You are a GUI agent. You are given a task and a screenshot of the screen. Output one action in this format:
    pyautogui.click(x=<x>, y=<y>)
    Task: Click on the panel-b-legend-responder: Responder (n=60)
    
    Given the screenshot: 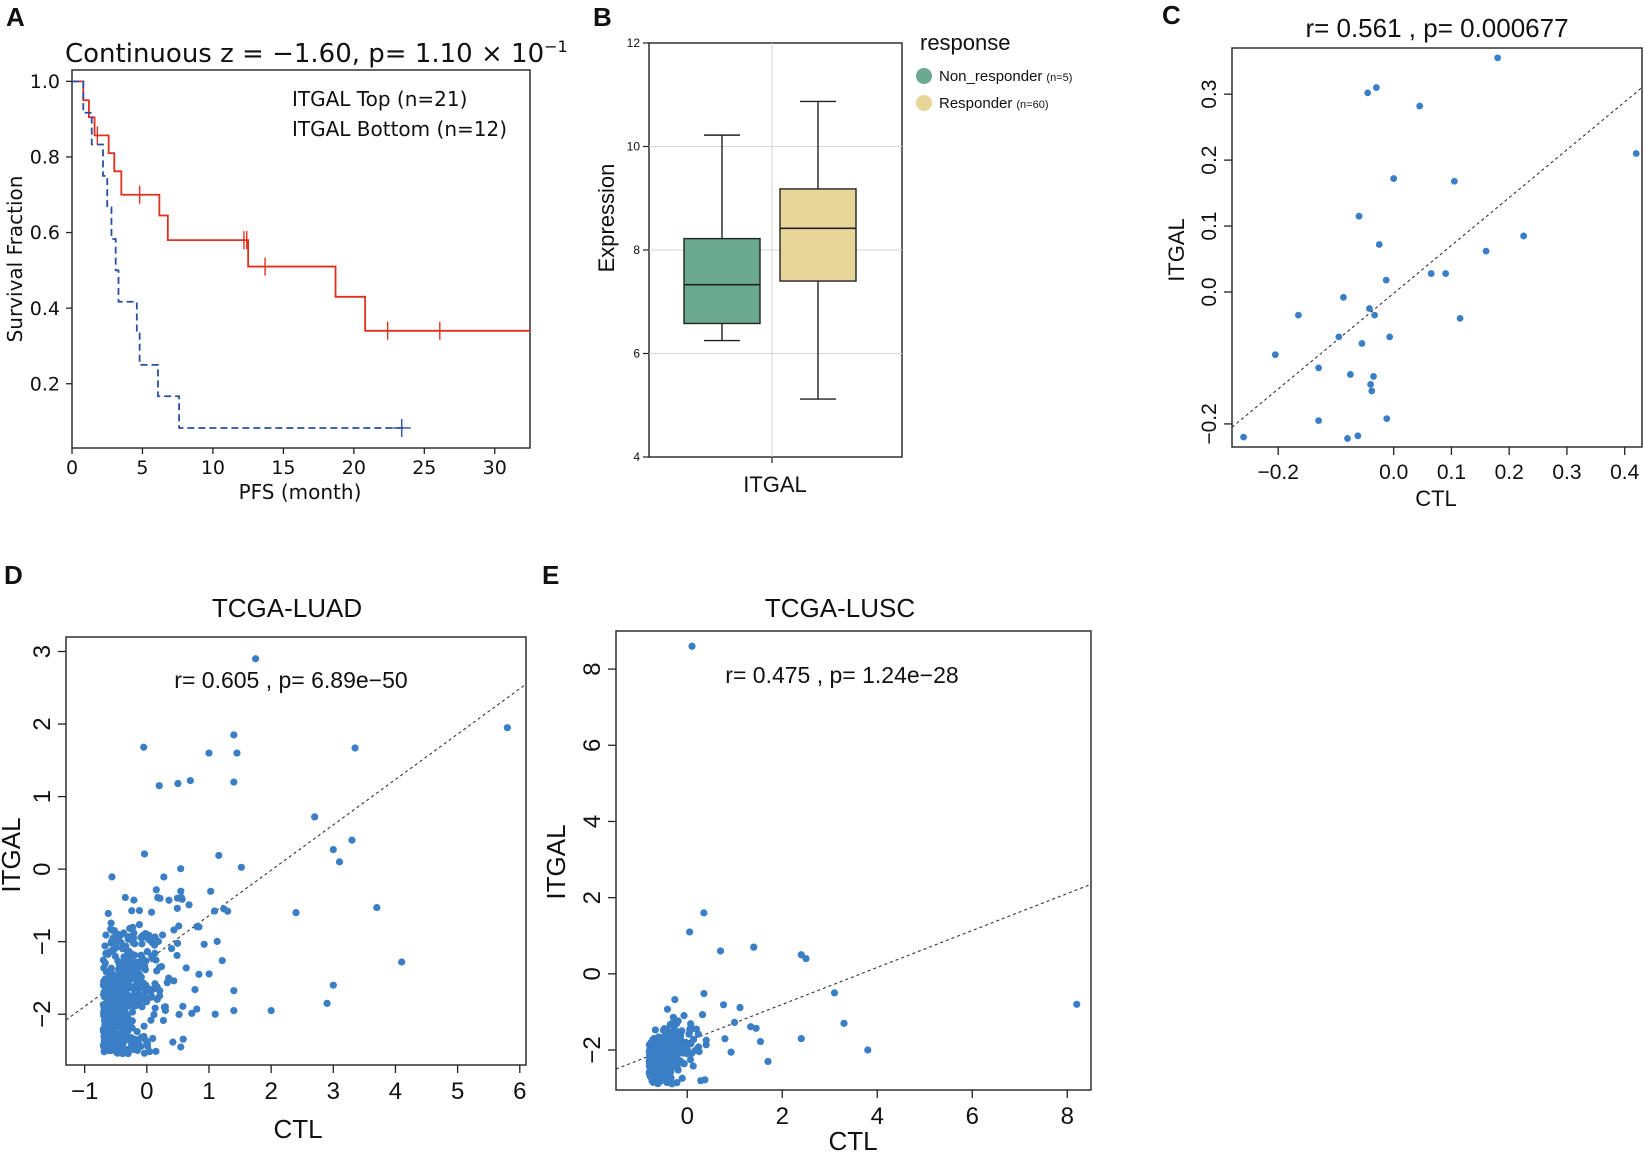 What is the action you would take?
    pyautogui.click(x=994, y=103)
    